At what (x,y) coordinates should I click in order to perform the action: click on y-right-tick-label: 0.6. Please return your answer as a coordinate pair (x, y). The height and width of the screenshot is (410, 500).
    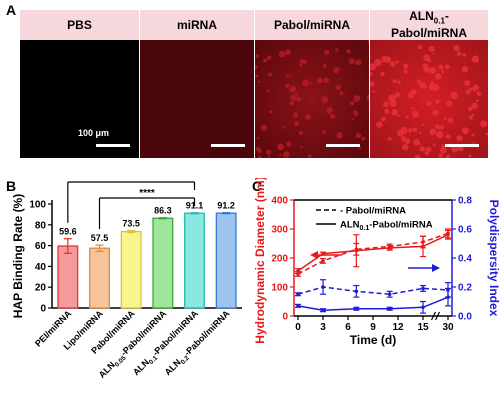
    Looking at the image, I should click on (465, 230).